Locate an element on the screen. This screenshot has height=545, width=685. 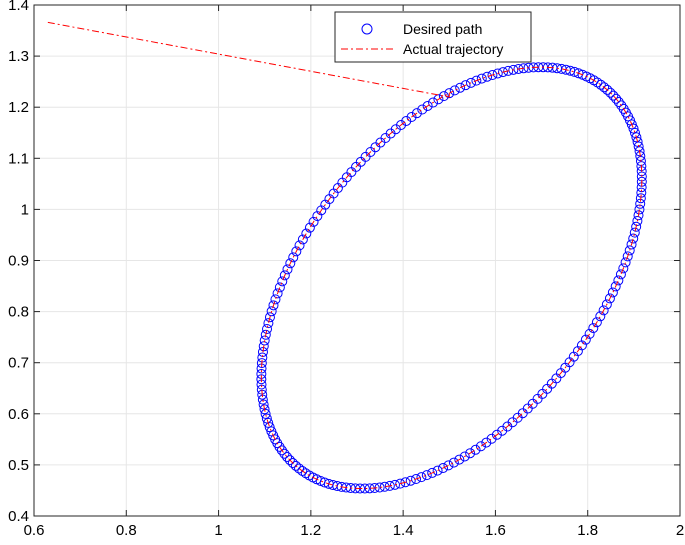
legend: Desired path Actual trajectory is located at coordinates (433, 37).